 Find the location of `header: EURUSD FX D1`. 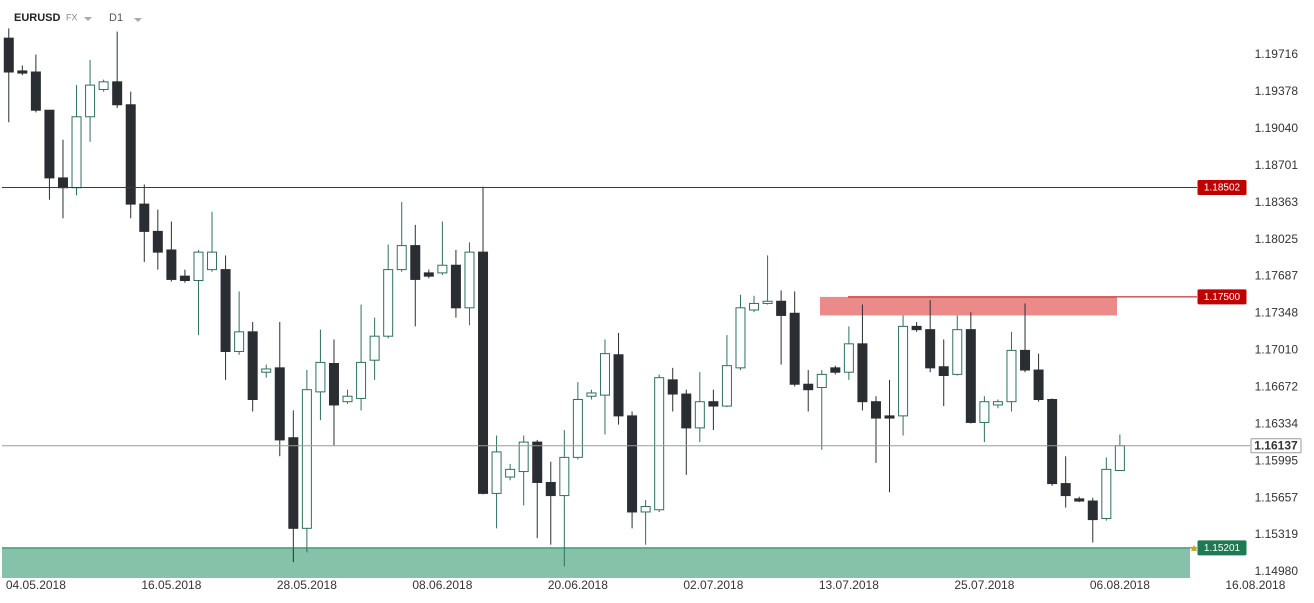

header: EURUSD FX D1 is located at coordinates (78, 18).